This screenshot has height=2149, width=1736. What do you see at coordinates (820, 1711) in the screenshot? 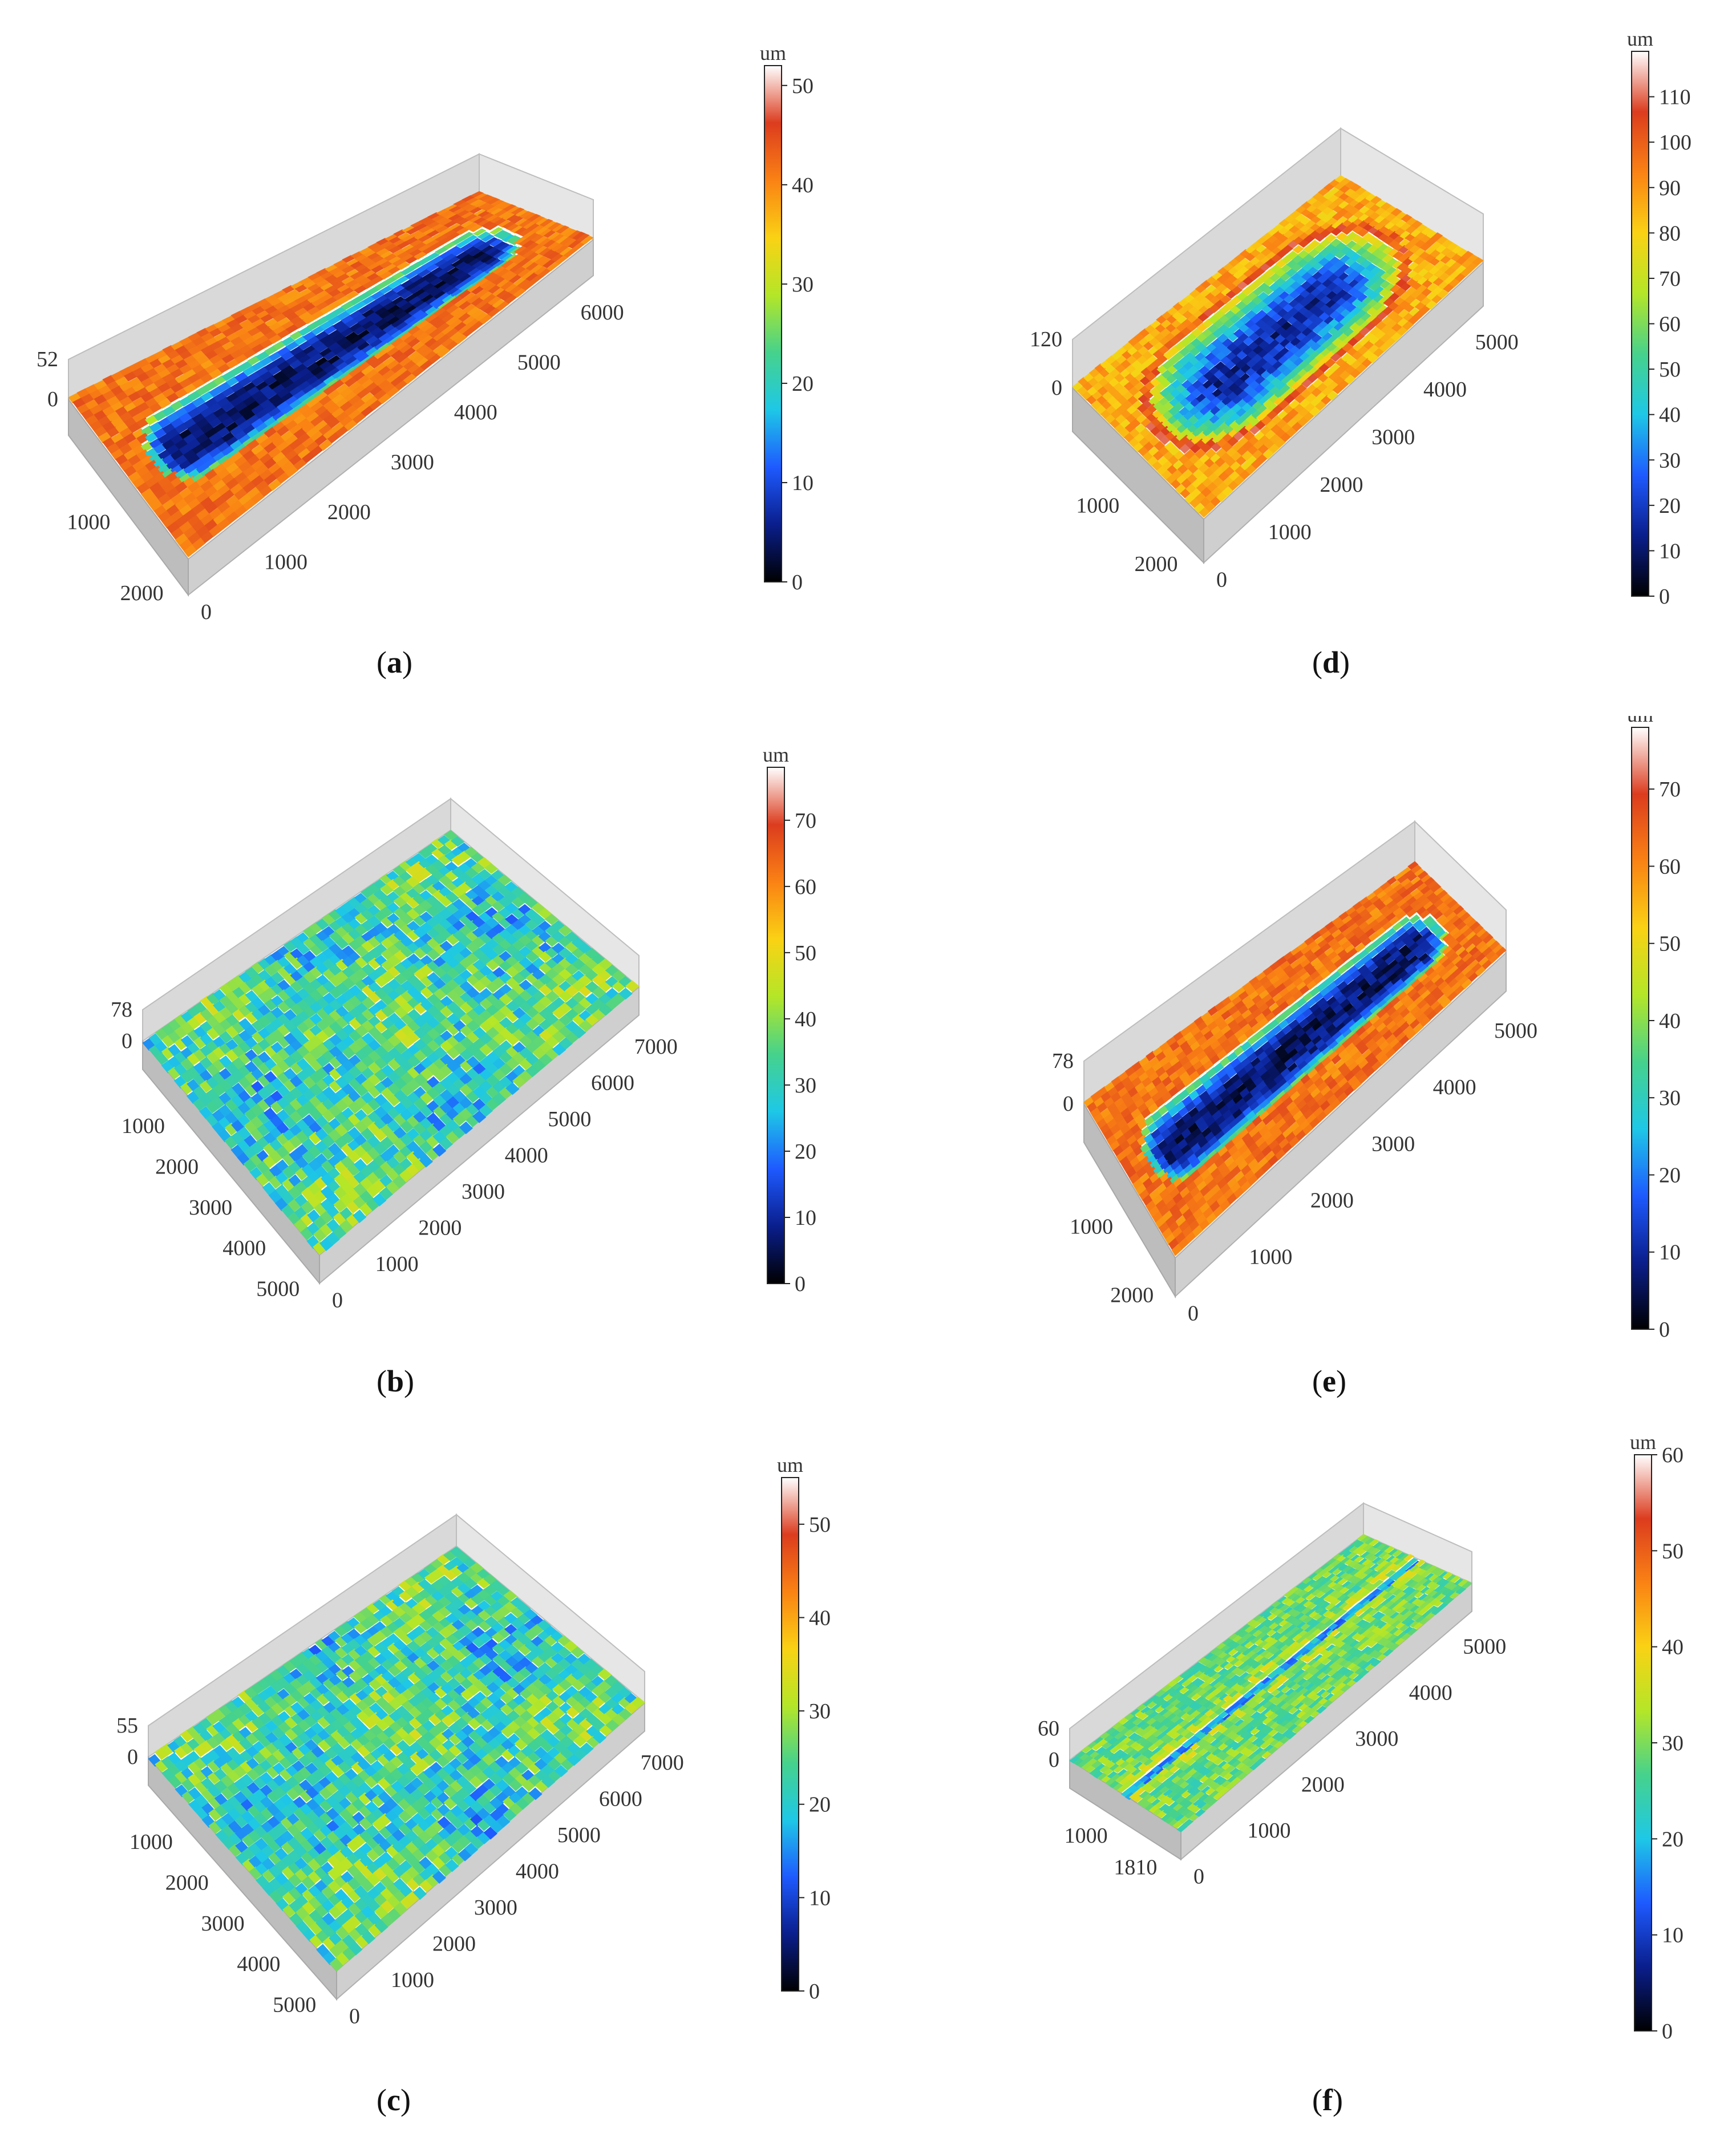
I see `colorbar-tick-label: 30` at bounding box center [820, 1711].